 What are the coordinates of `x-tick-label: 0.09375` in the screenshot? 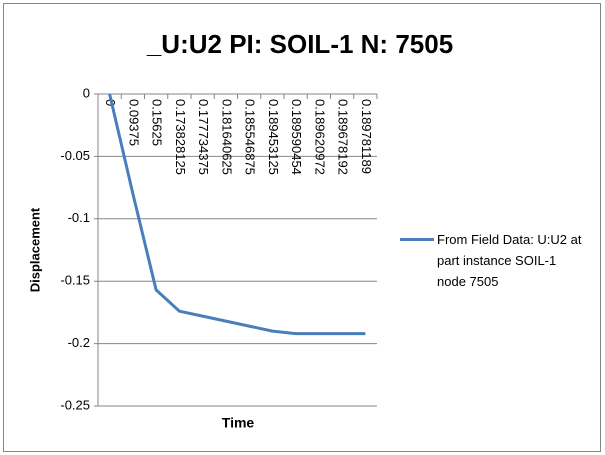 It's located at (133, 122).